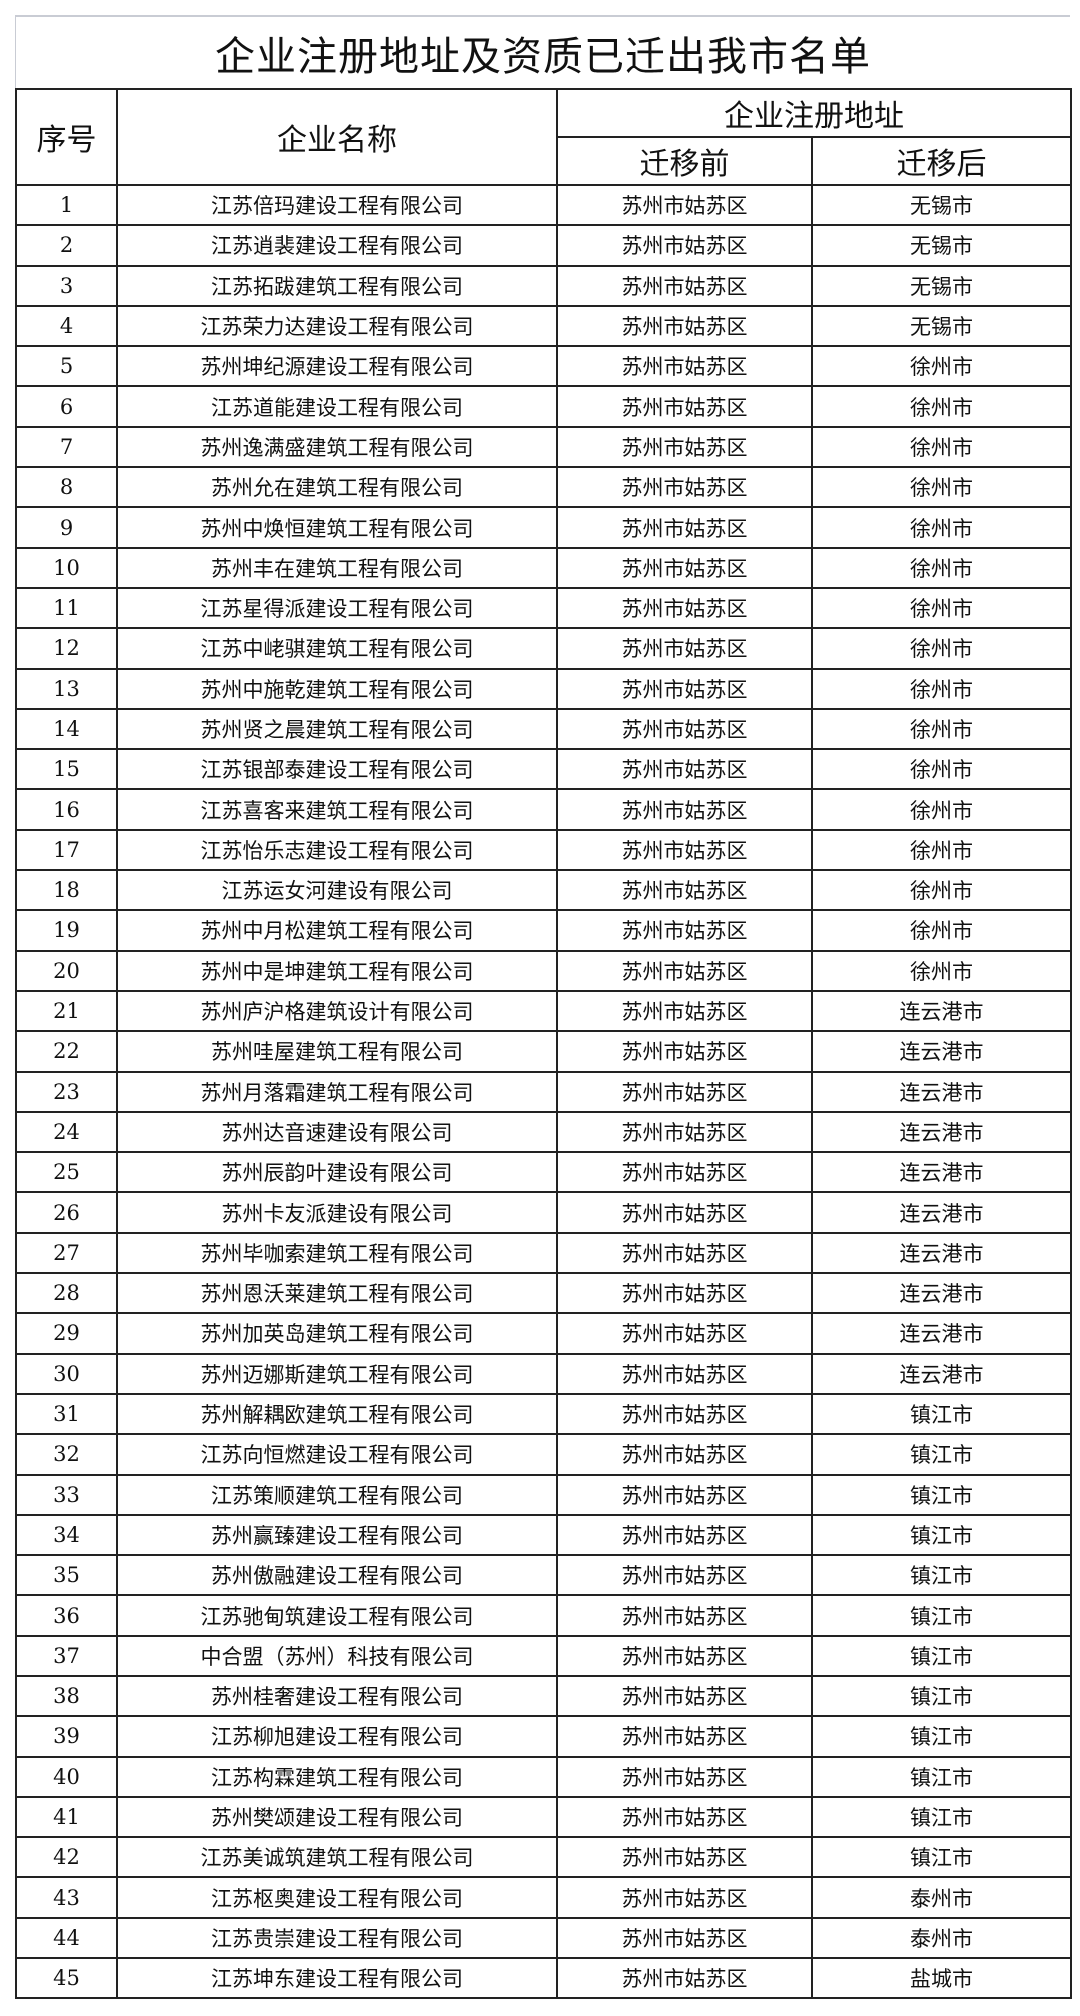 The image size is (1080, 2016). I want to click on table-row: 22 苏州哇屋建筑工程有限公司 苏州市姑苏区 连云港市, so click(543, 1051).